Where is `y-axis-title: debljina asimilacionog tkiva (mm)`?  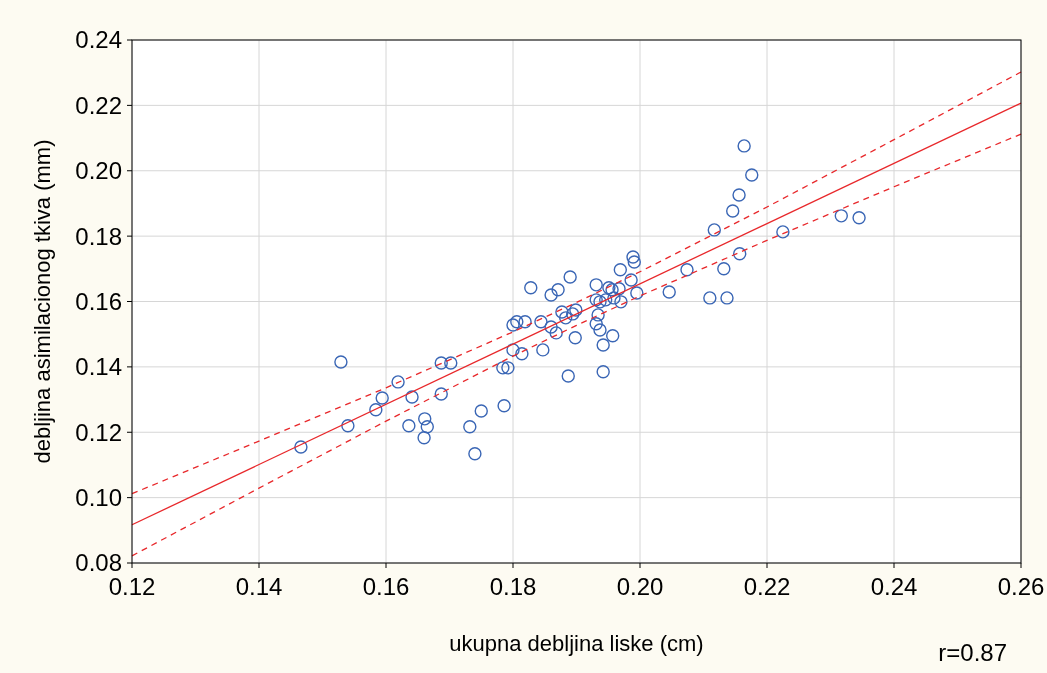 y-axis-title: debljina asimilacionog tkiva (mm) is located at coordinates (42, 301).